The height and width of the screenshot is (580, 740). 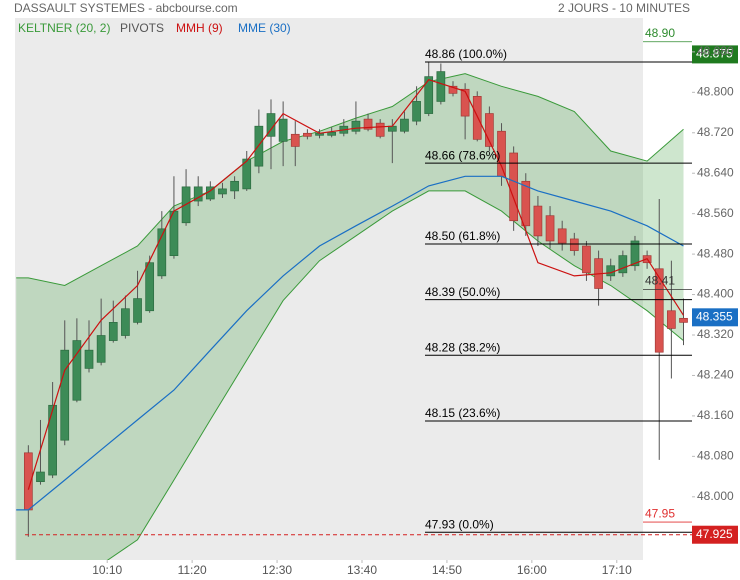 What do you see at coordinates (667, 289) in the screenshot?
I see `future-zone` at bounding box center [667, 289].